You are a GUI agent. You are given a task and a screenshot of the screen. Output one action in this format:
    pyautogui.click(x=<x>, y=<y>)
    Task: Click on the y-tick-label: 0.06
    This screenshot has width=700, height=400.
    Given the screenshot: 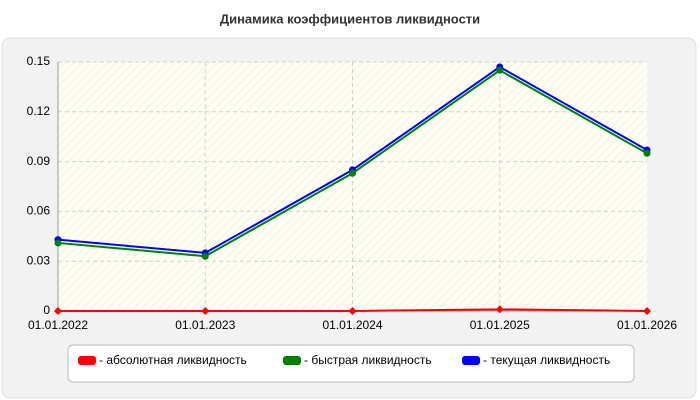 What is the action you would take?
    pyautogui.click(x=39, y=211)
    